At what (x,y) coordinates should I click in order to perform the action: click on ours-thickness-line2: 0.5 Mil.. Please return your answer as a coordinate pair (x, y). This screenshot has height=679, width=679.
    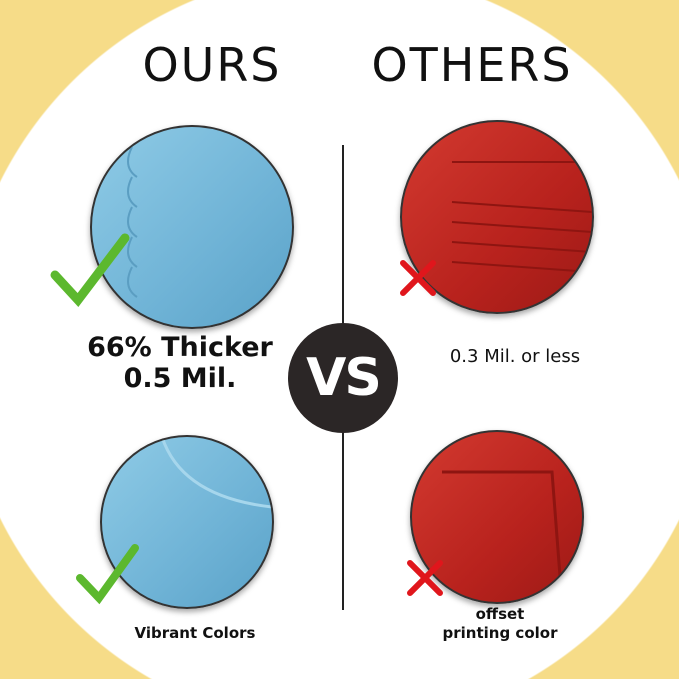
    Looking at the image, I should click on (180, 378).